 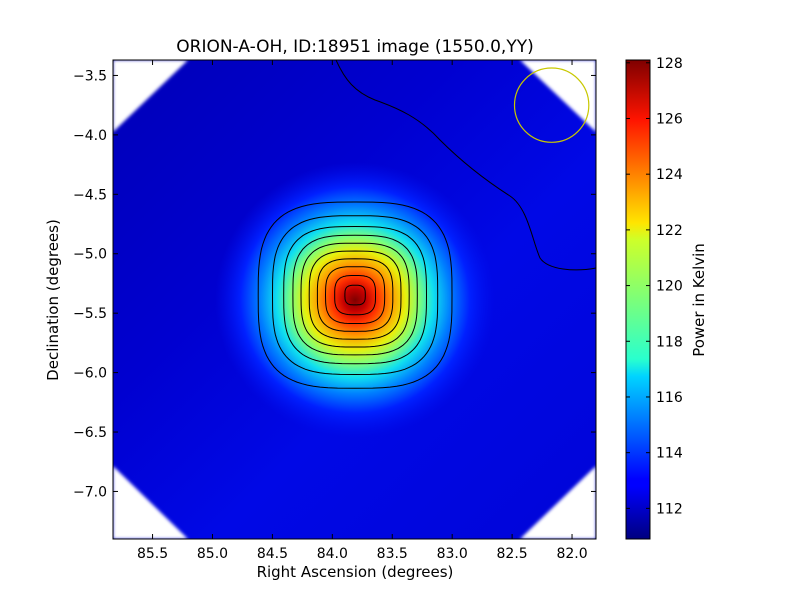 What do you see at coordinates (465, 165) in the screenshot?
I see `contour-background` at bounding box center [465, 165].